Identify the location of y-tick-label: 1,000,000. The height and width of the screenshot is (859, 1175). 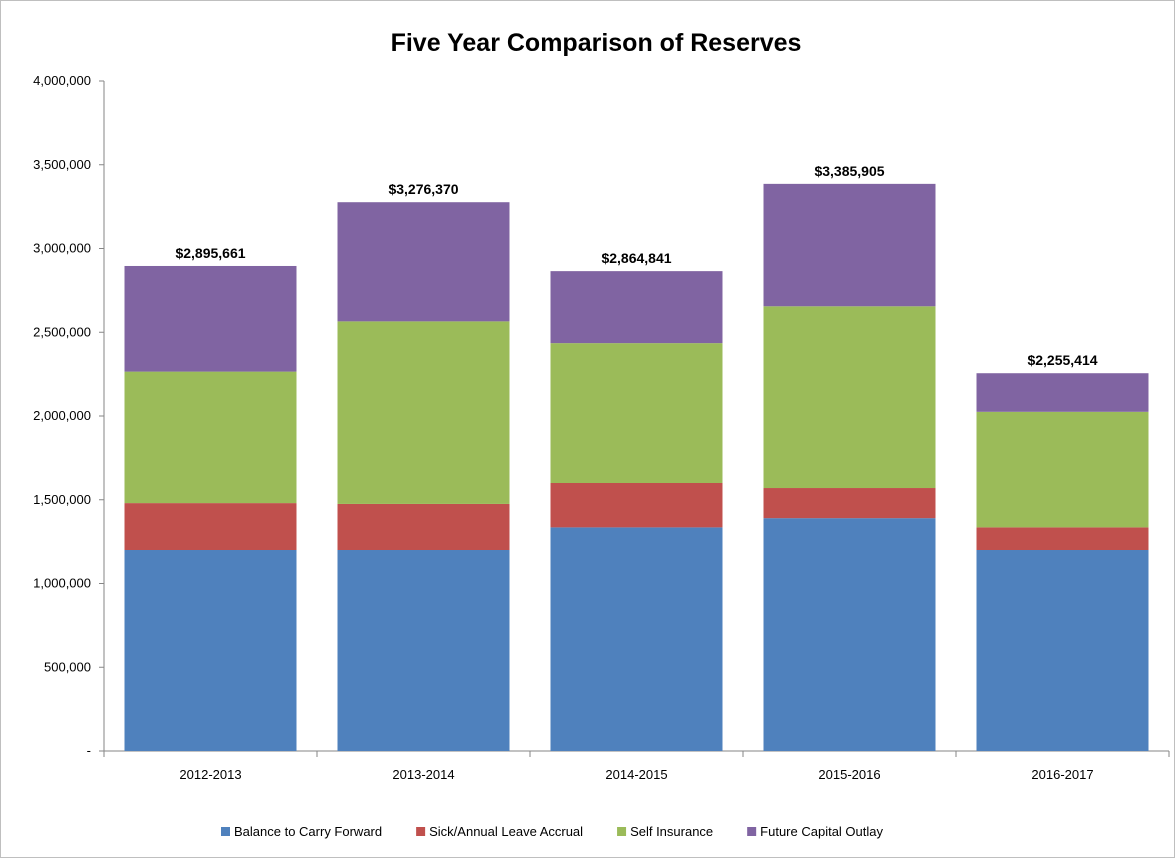
(62, 583).